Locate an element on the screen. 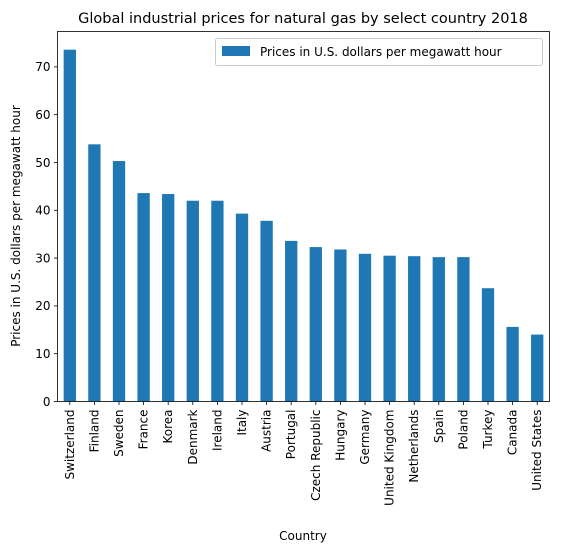 The height and width of the screenshot is (552, 572). y-tick-label: 10 is located at coordinates (42, 354).